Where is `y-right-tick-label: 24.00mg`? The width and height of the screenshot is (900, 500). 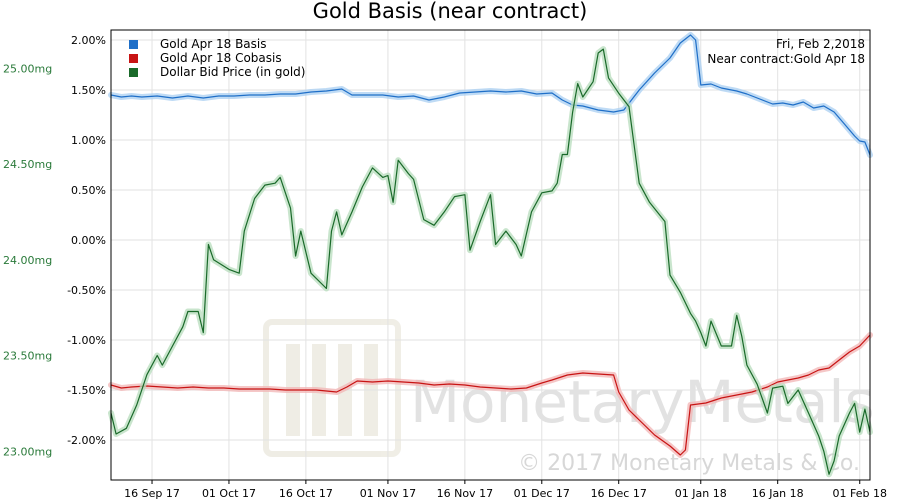
y-right-tick-label: 24.00mg is located at coordinates (27, 260).